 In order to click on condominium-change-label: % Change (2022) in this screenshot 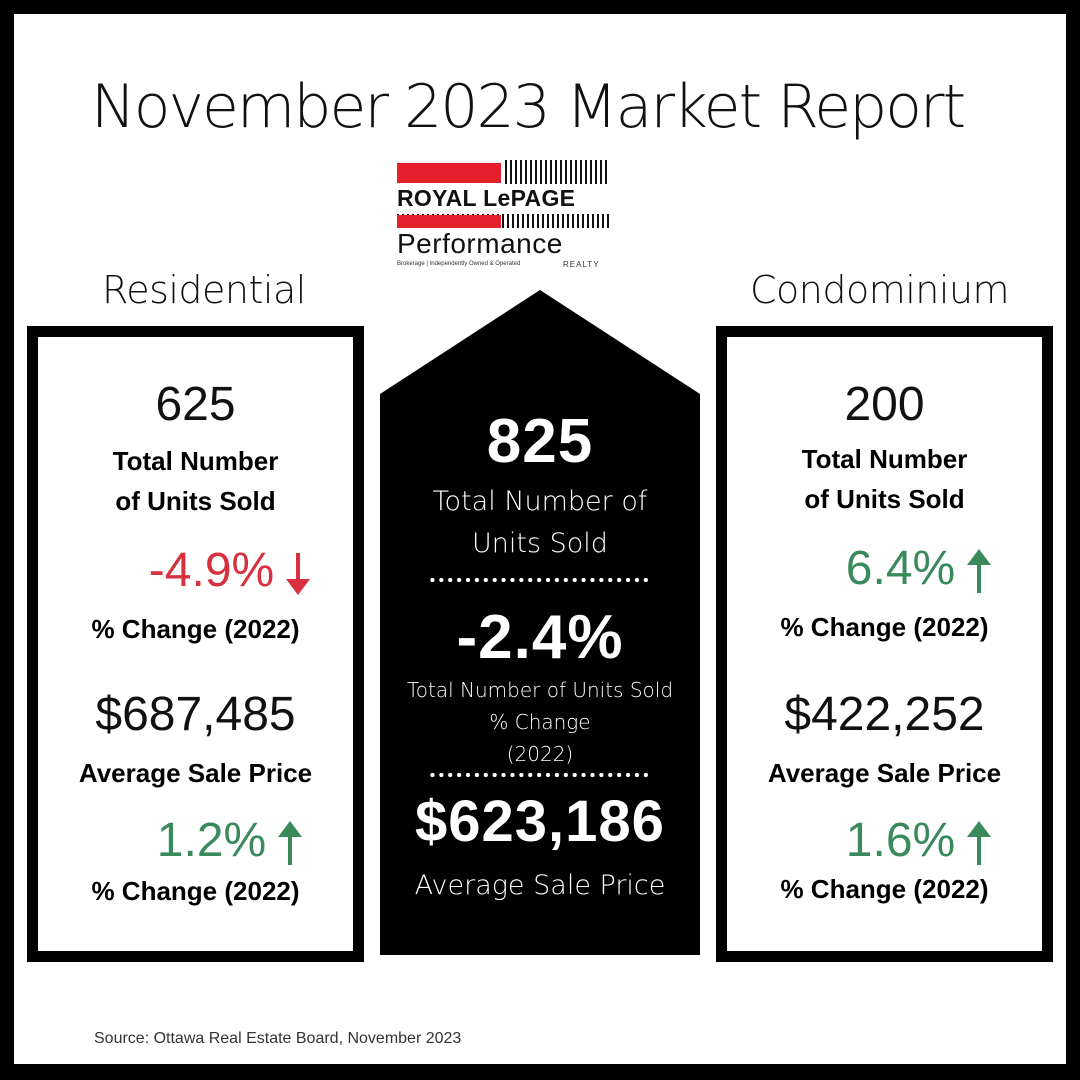, I will do `click(884, 627)`.